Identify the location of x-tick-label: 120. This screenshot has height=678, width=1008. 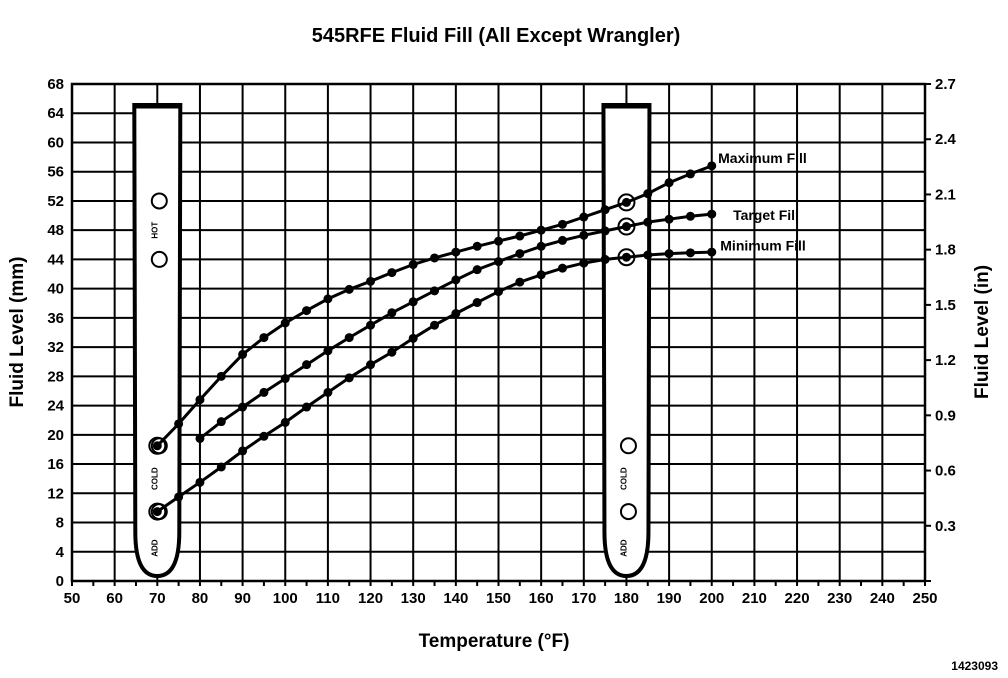
(370, 598).